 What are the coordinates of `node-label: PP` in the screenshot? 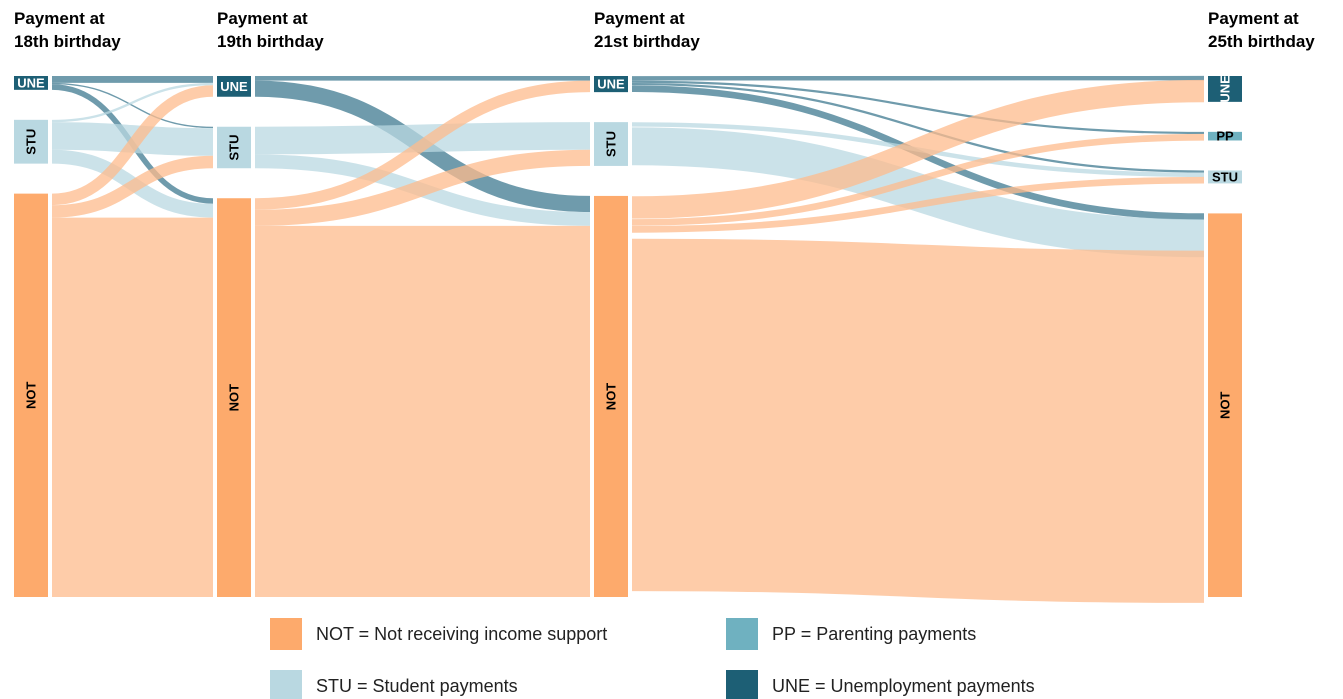 It's located at (1225, 136).